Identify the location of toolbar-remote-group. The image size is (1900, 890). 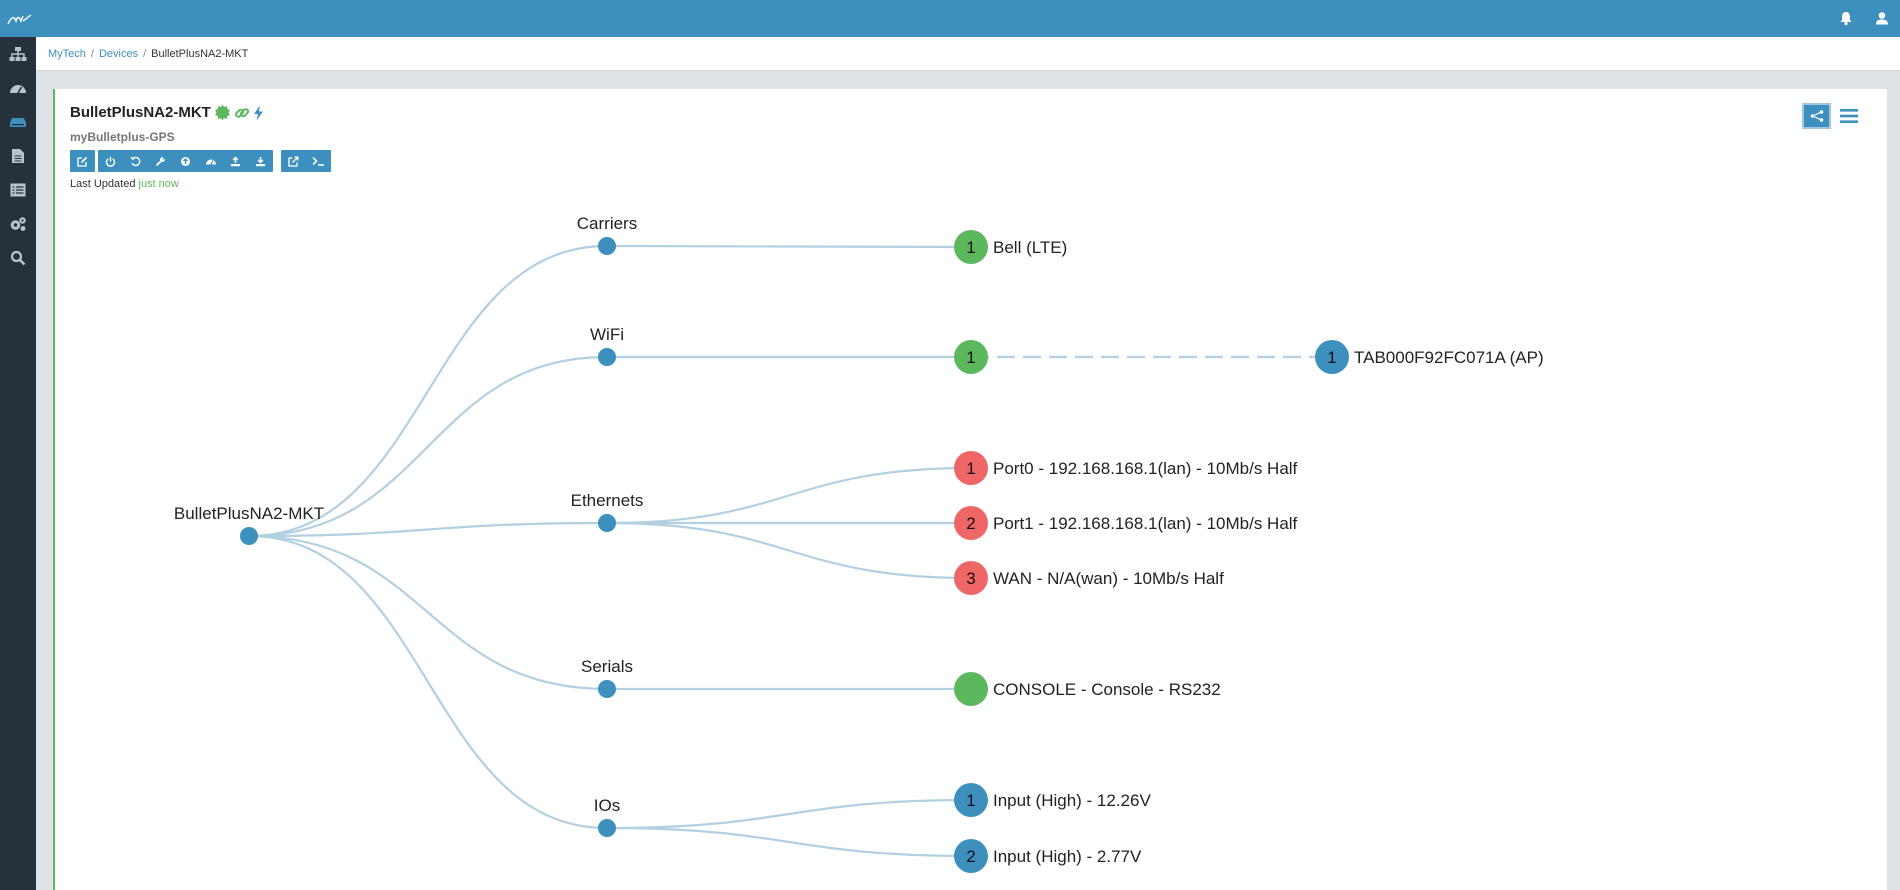
(306, 161).